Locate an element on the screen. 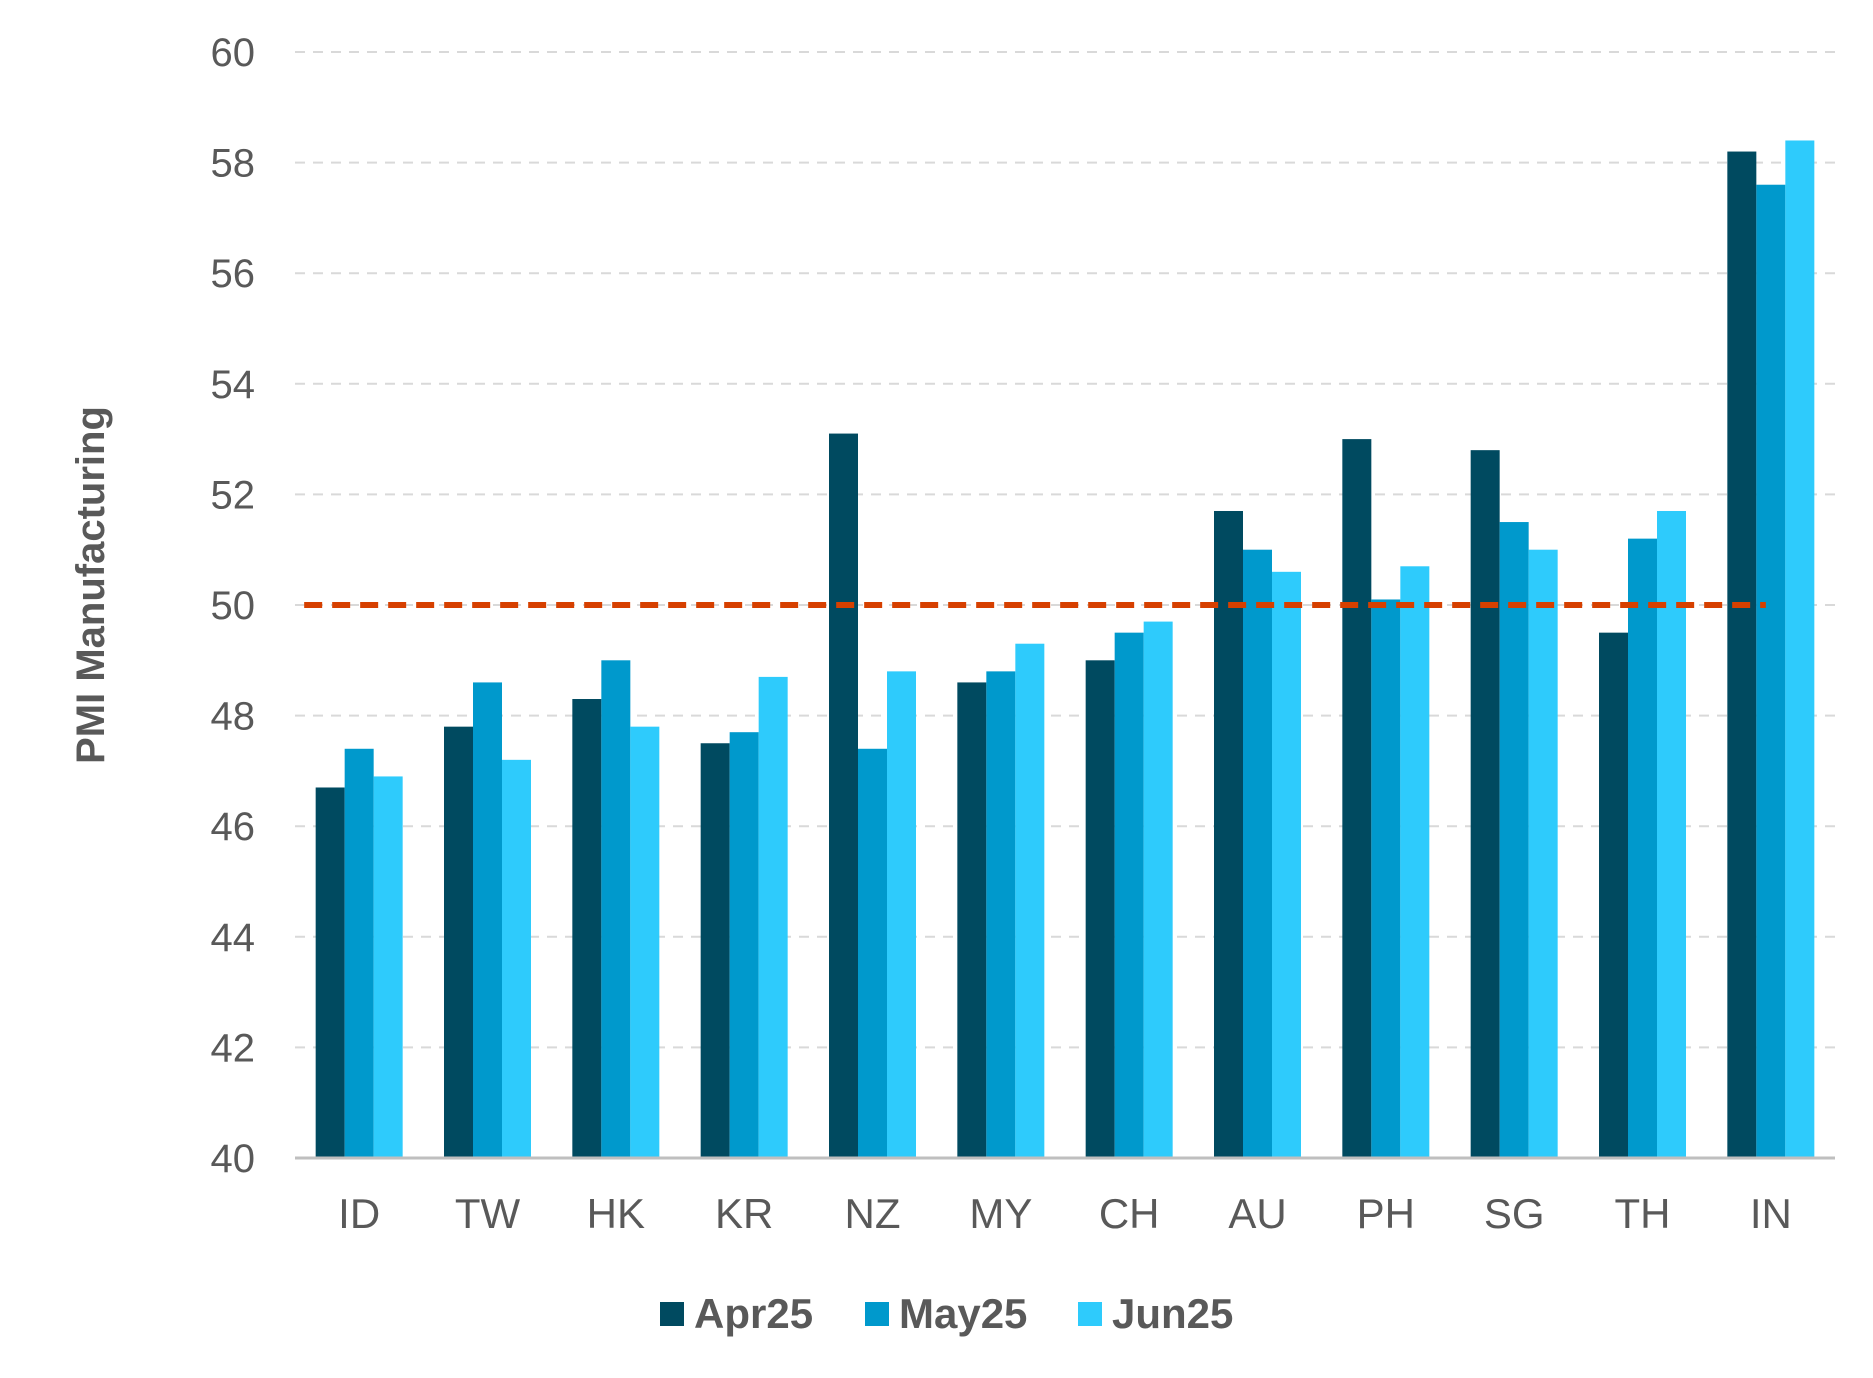 This screenshot has width=1873, height=1378. bar-sg-may25 is located at coordinates (1514, 840).